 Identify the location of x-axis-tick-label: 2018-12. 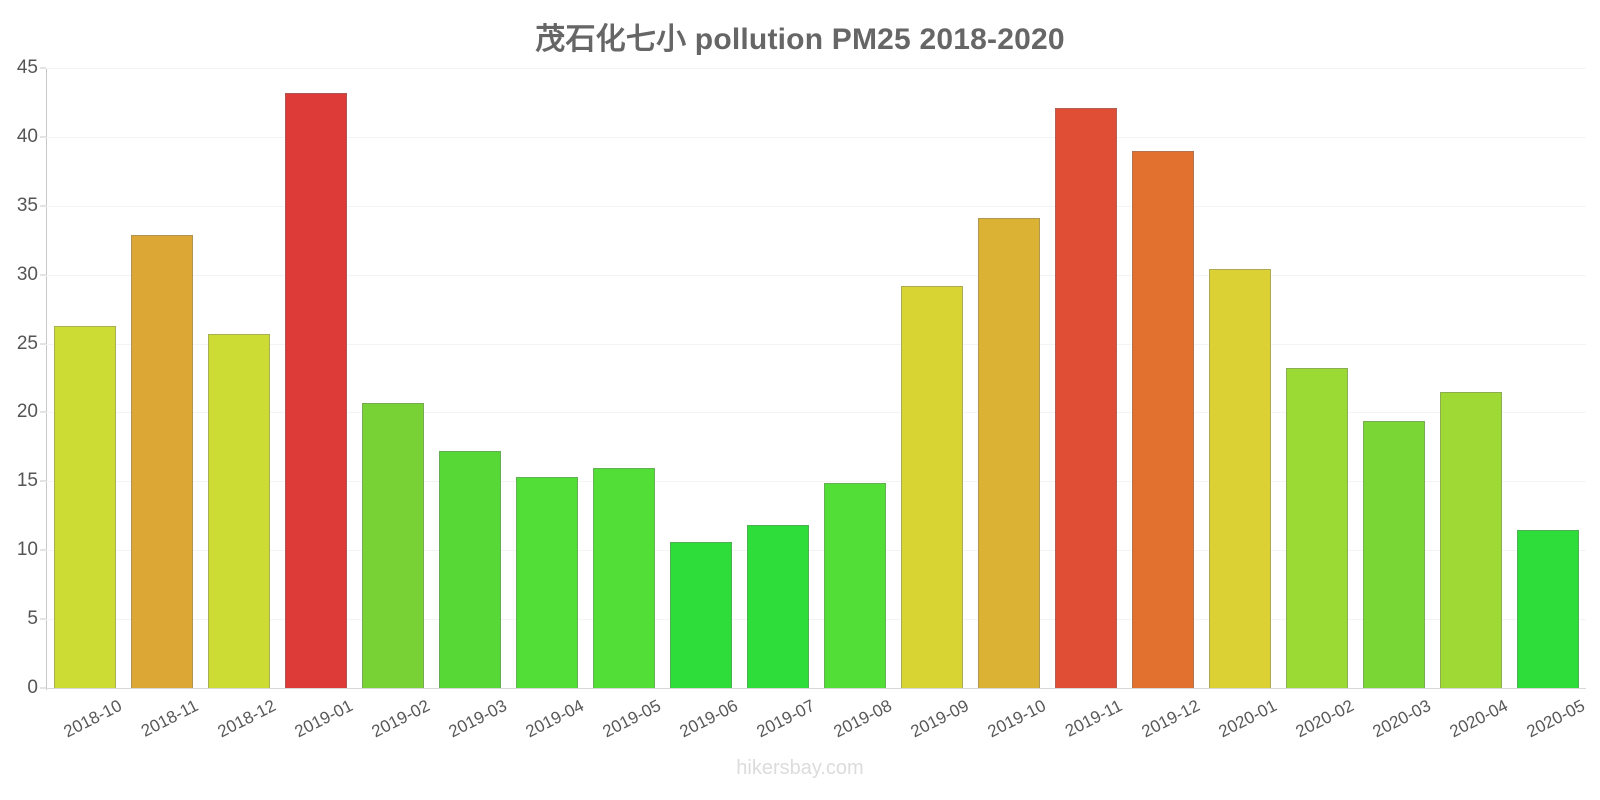
(246, 719).